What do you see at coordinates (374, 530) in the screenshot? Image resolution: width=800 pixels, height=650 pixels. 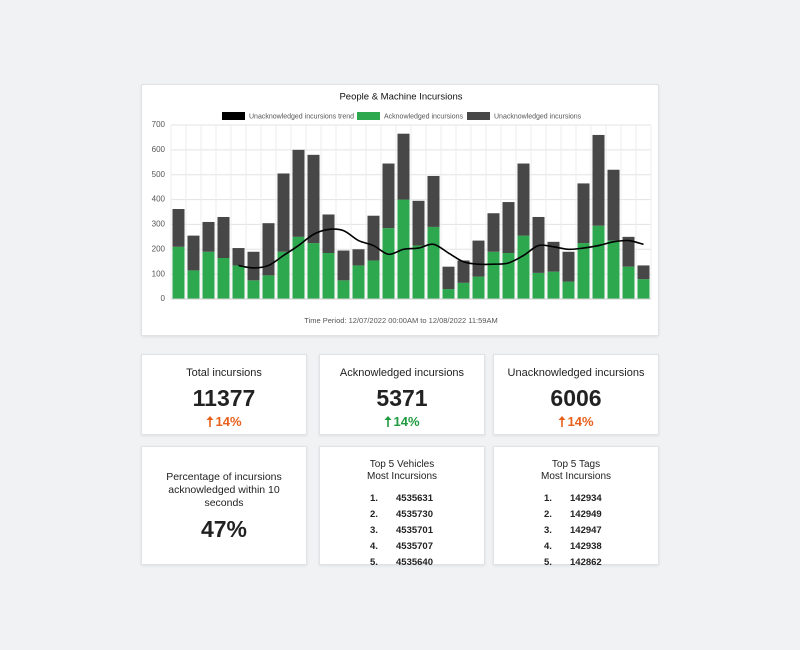 I see `list-rank: 3.` at bounding box center [374, 530].